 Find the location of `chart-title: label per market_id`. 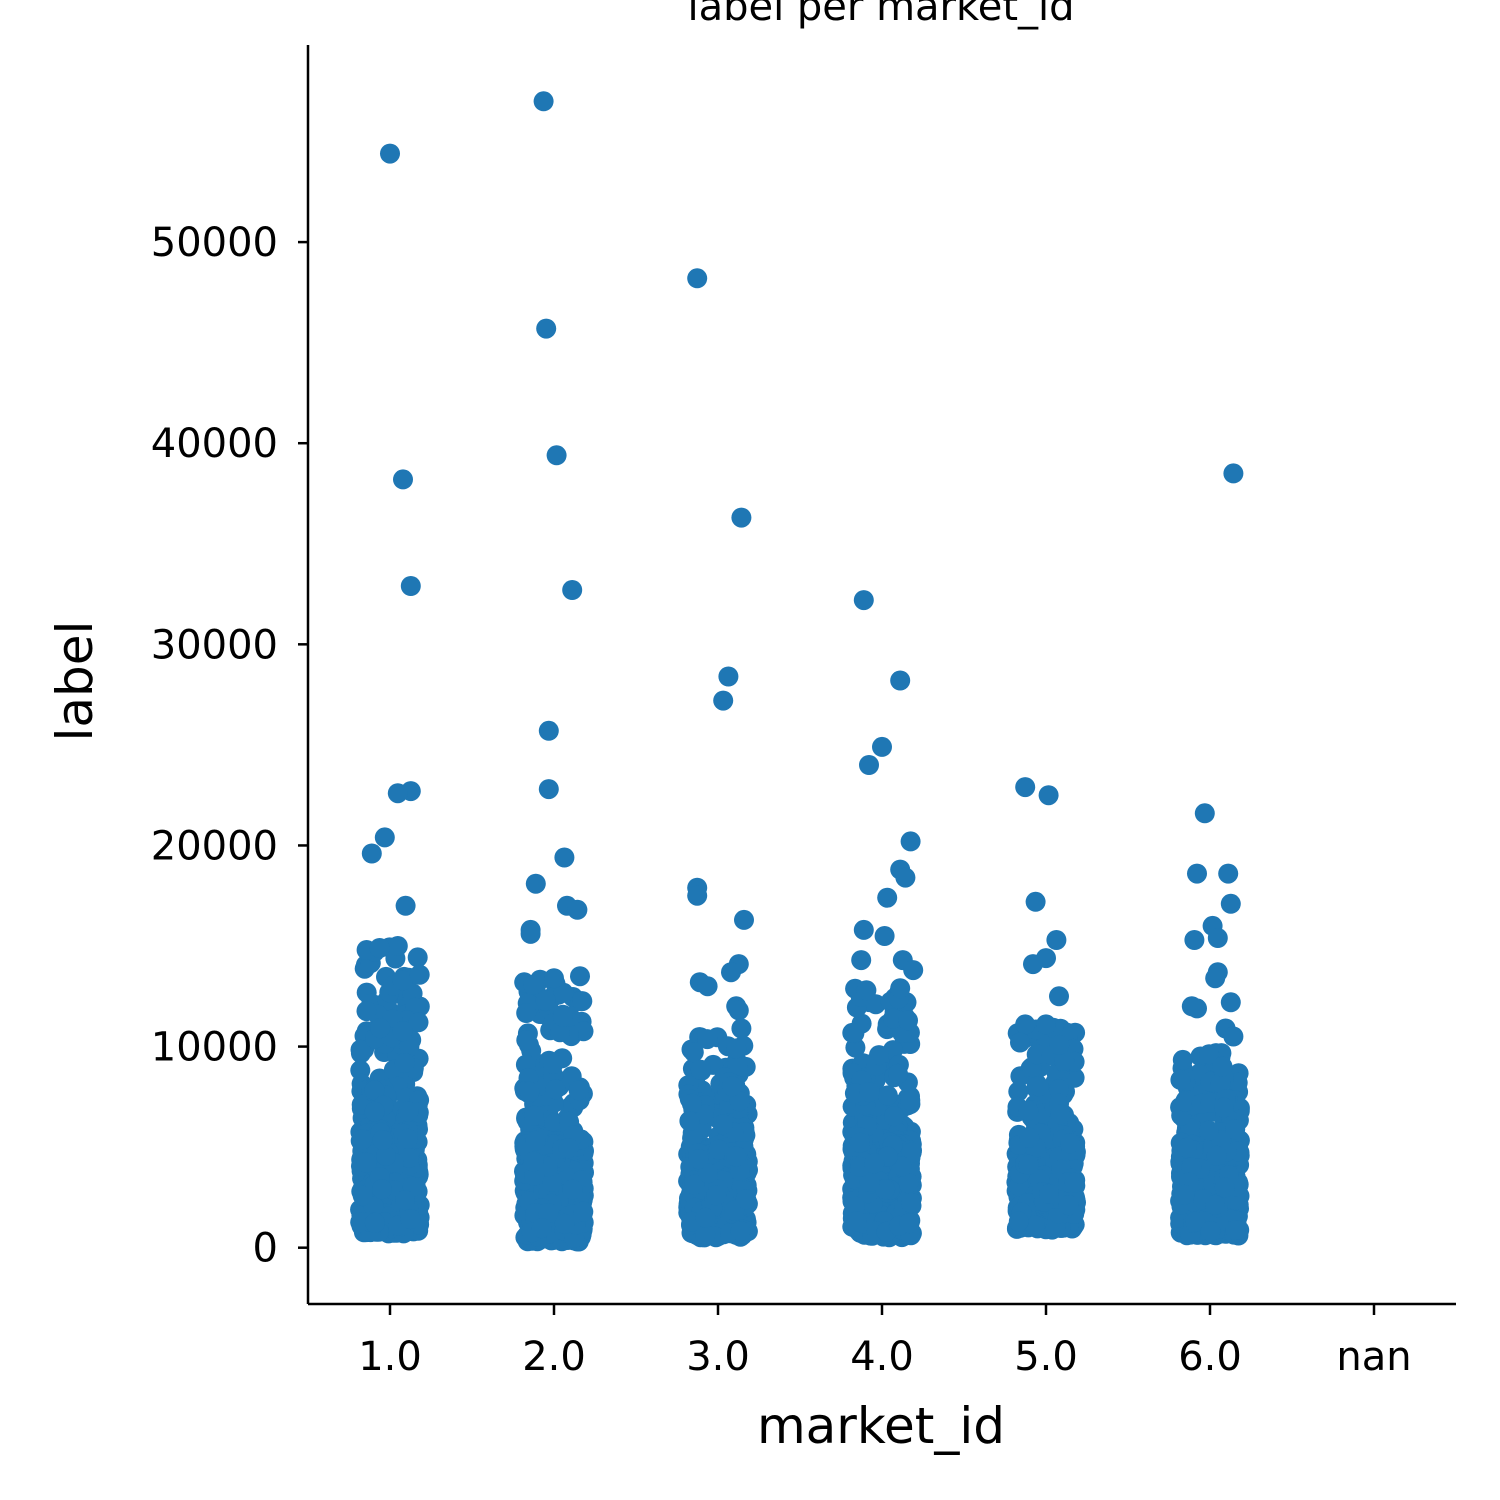

chart-title: label per market_id is located at coordinates (880, 15).